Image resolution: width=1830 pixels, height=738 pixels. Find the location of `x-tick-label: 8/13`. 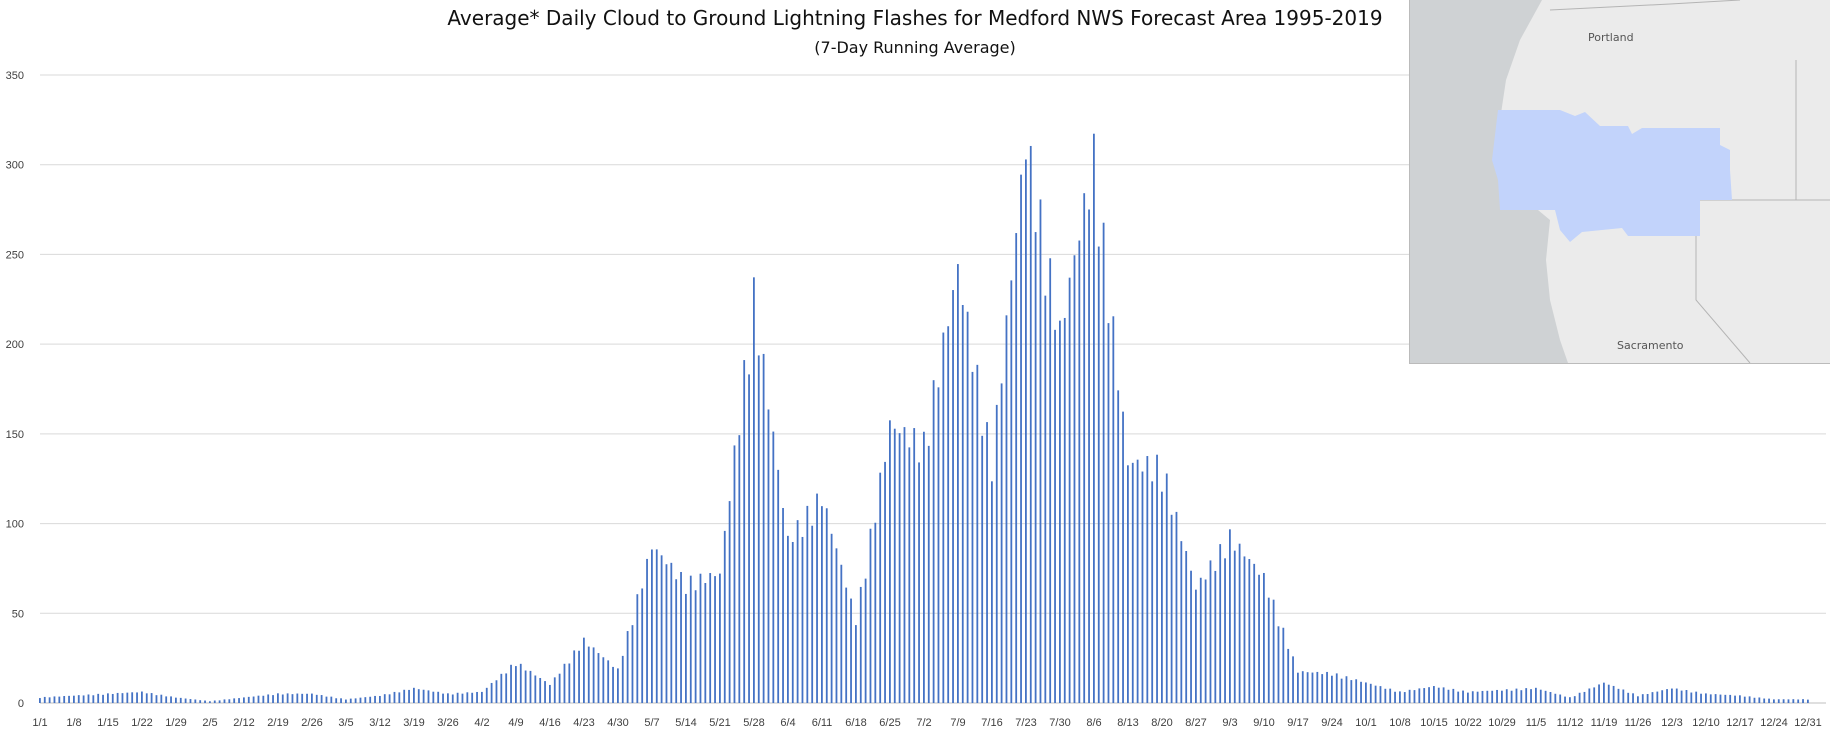

x-tick-label: 8/13 is located at coordinates (1127, 723).